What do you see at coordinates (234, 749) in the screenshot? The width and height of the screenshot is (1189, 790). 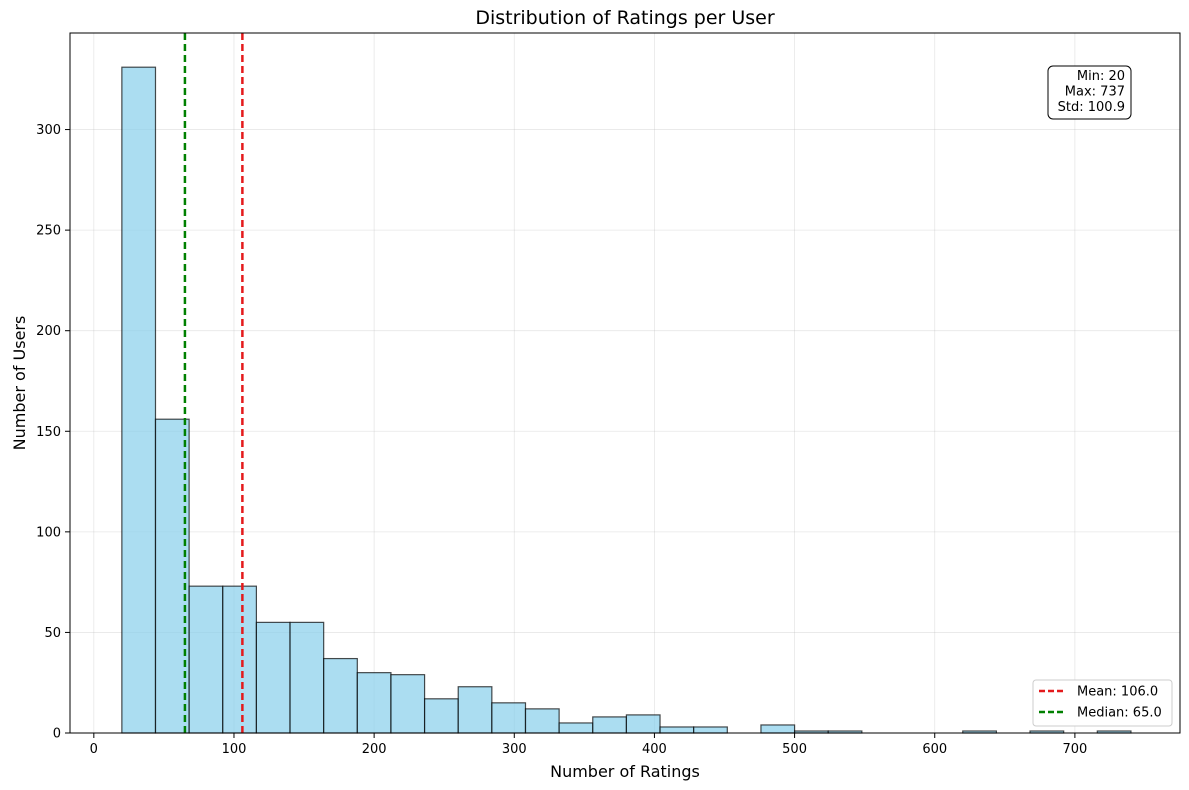 I see `x-tick-label: 100` at bounding box center [234, 749].